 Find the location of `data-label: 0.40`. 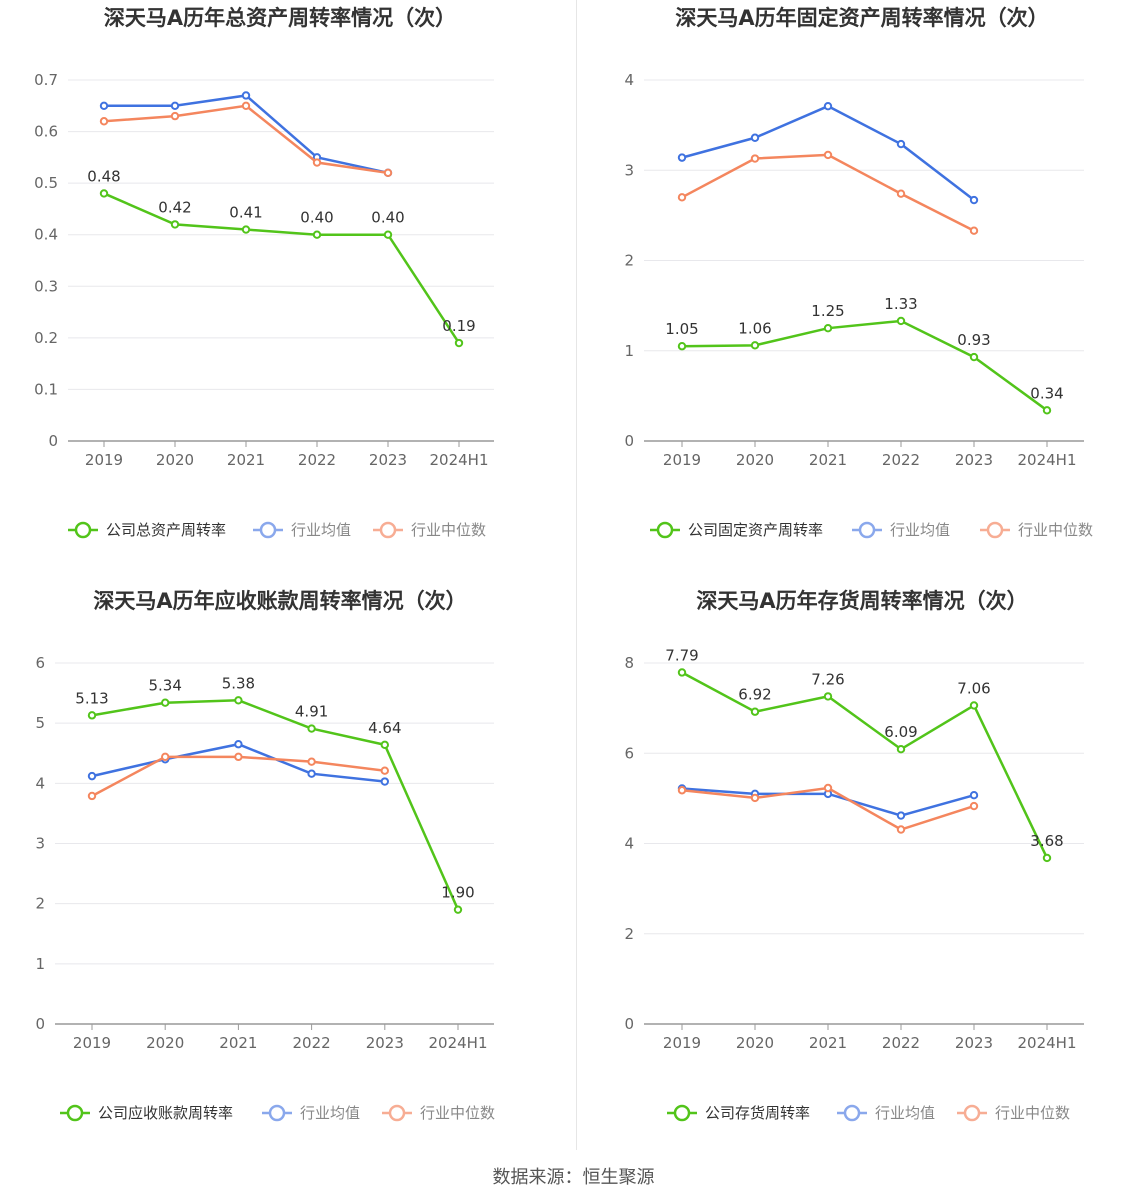

data-label: 0.40 is located at coordinates (387, 218).